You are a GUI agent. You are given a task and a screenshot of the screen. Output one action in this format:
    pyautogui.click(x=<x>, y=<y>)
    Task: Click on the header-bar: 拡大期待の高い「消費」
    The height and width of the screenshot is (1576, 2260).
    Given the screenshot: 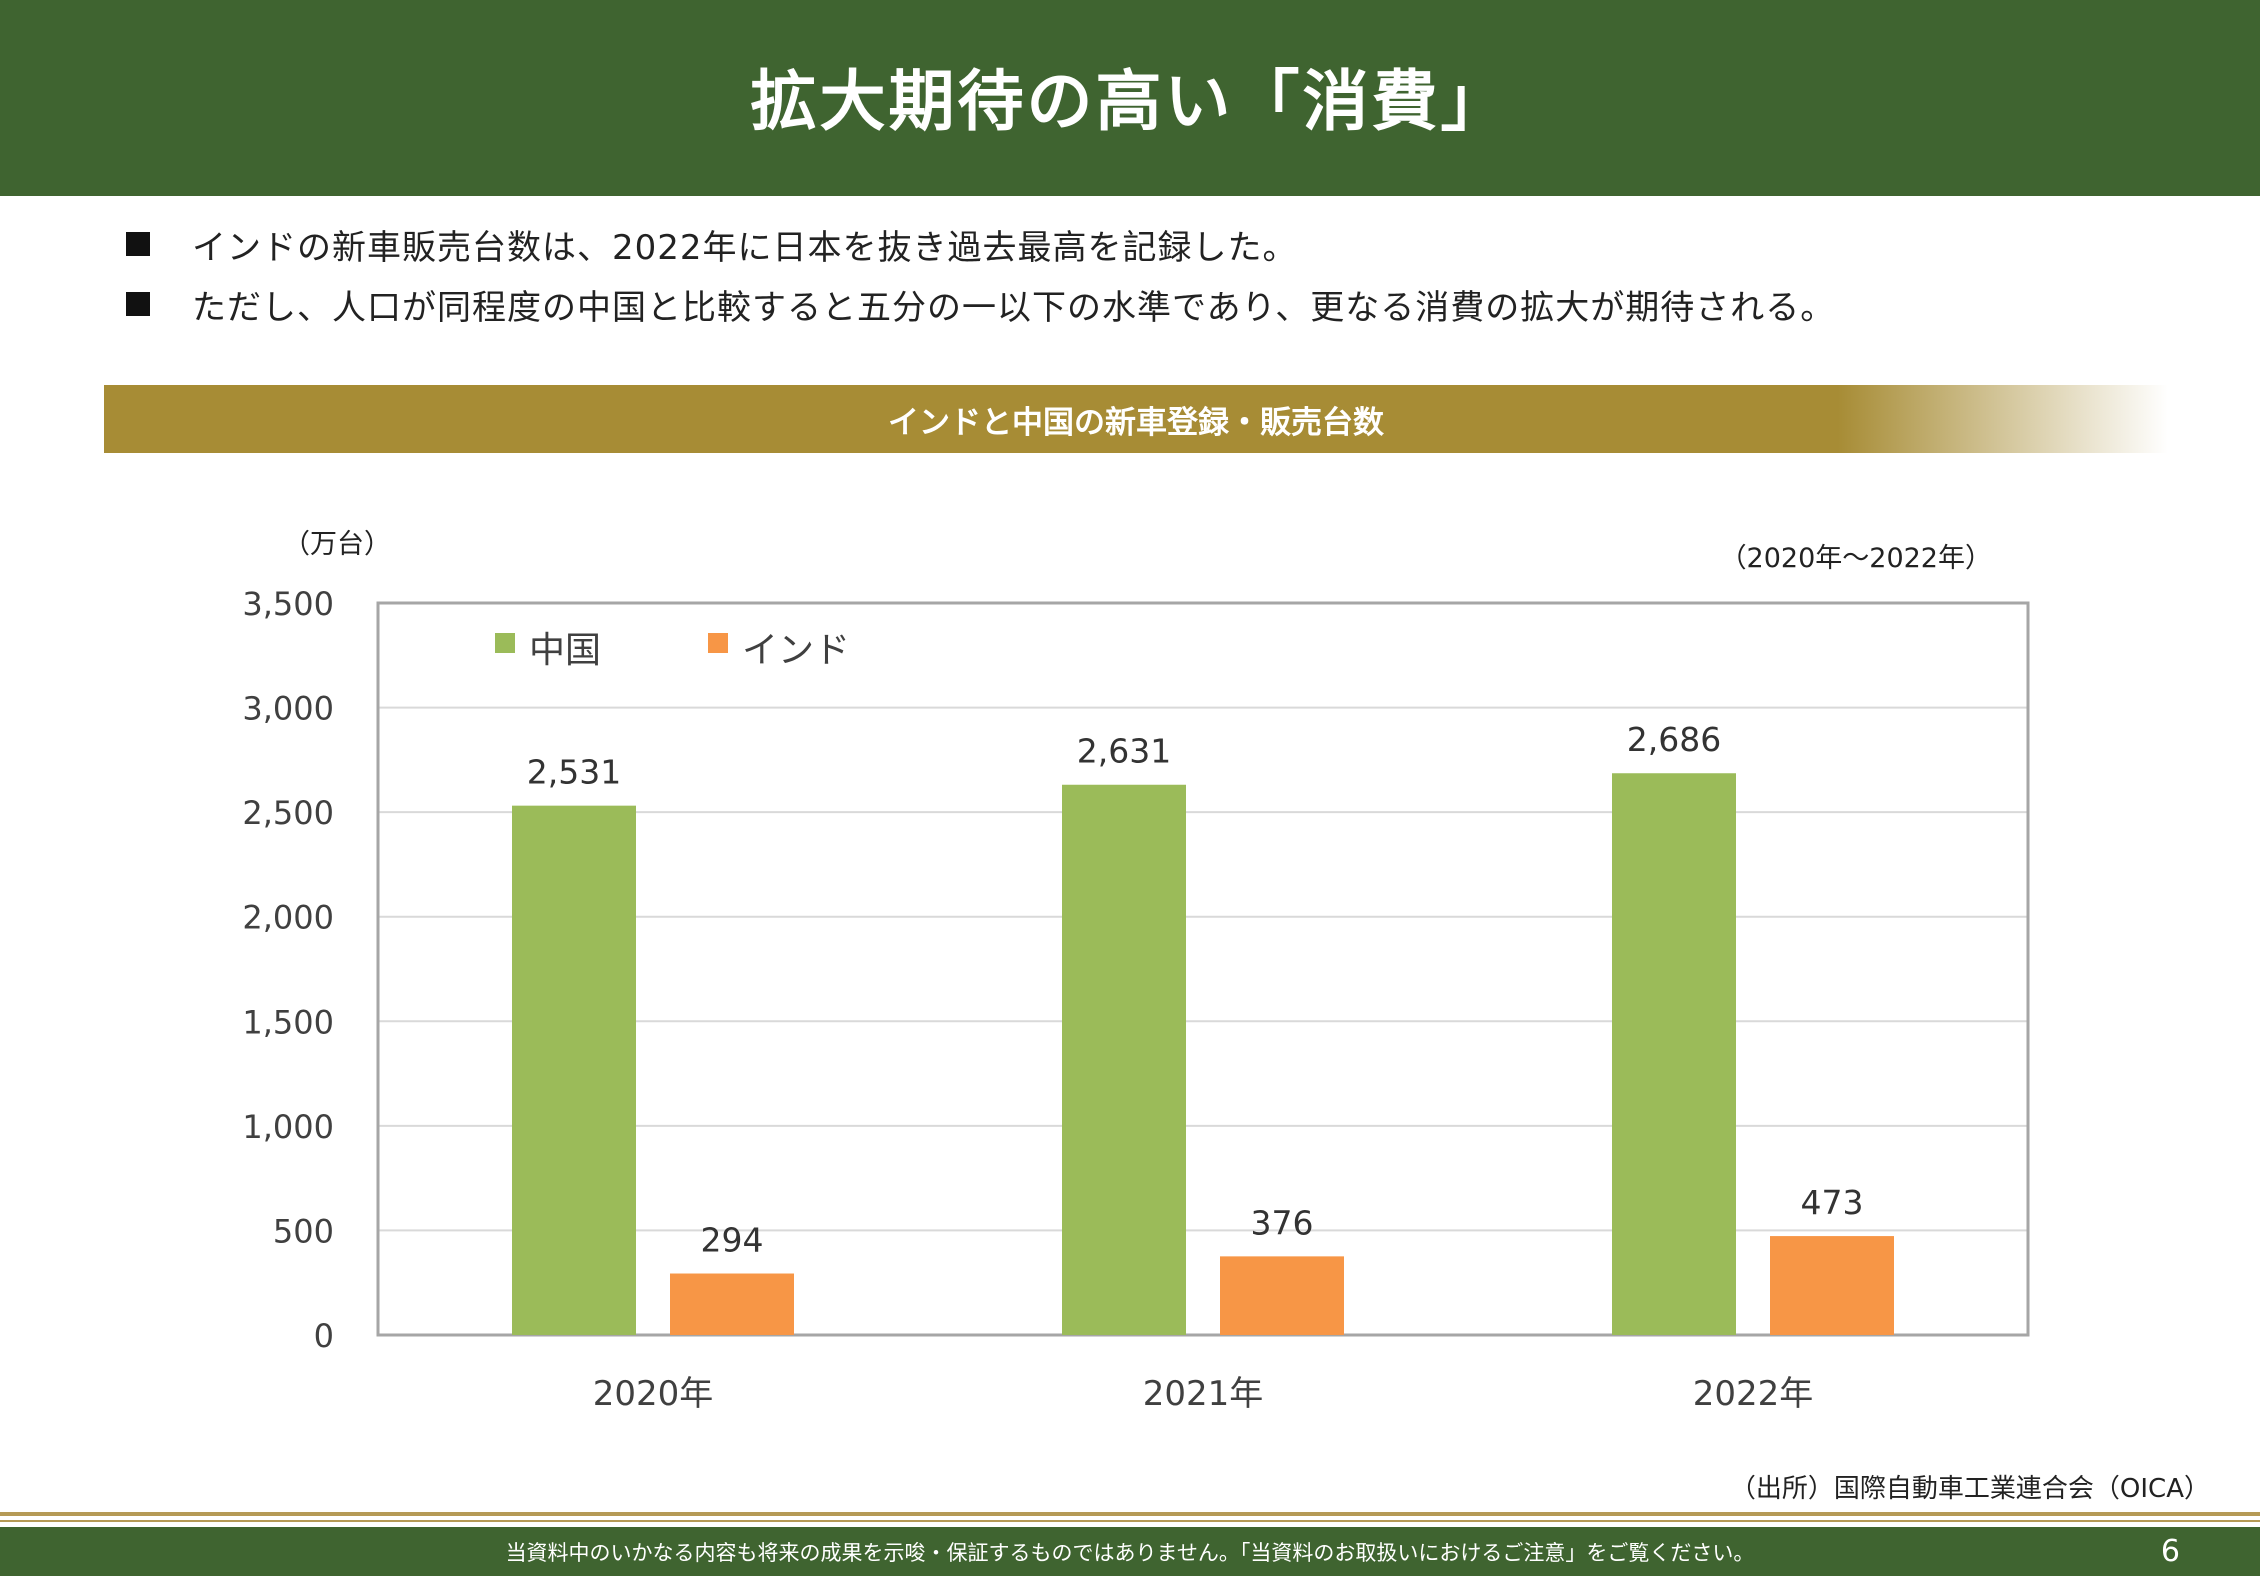 What is the action you would take?
    pyautogui.click(x=1130, y=98)
    